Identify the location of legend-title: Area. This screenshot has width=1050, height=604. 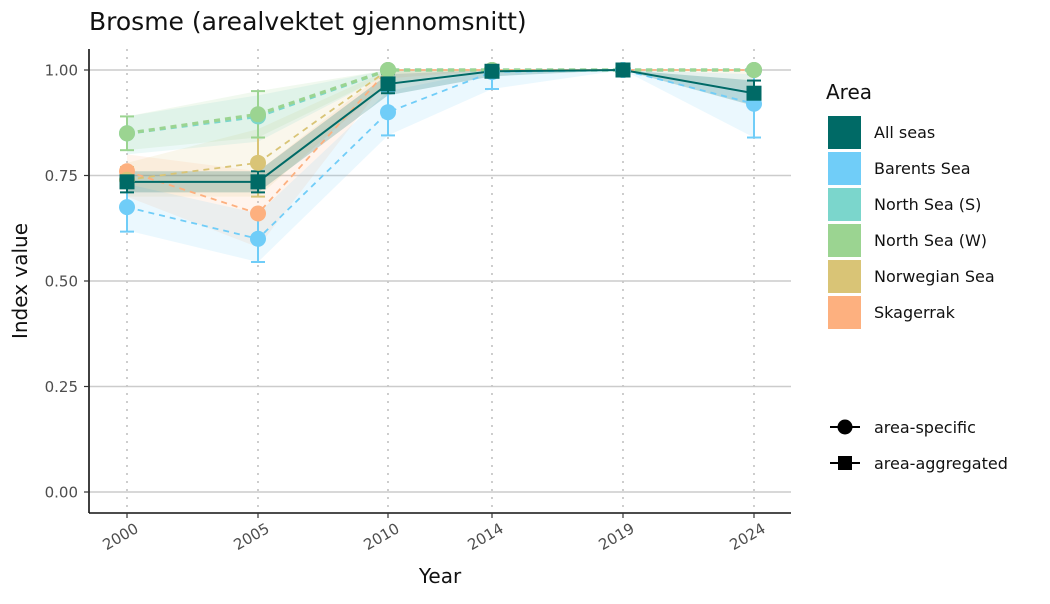
(849, 92).